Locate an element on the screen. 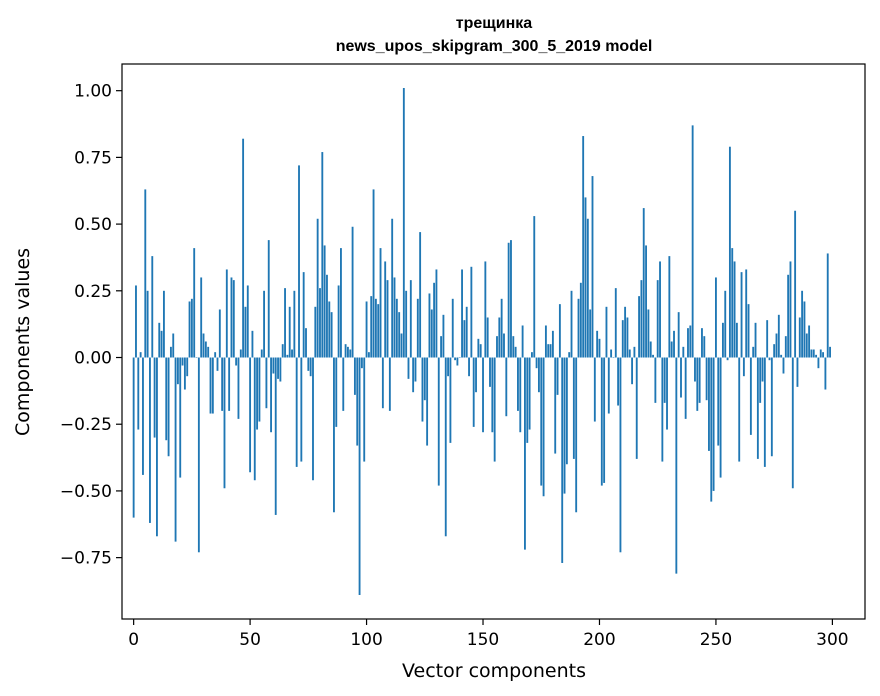 The image size is (880, 696). x-tick-label: 100 is located at coordinates (366, 640).